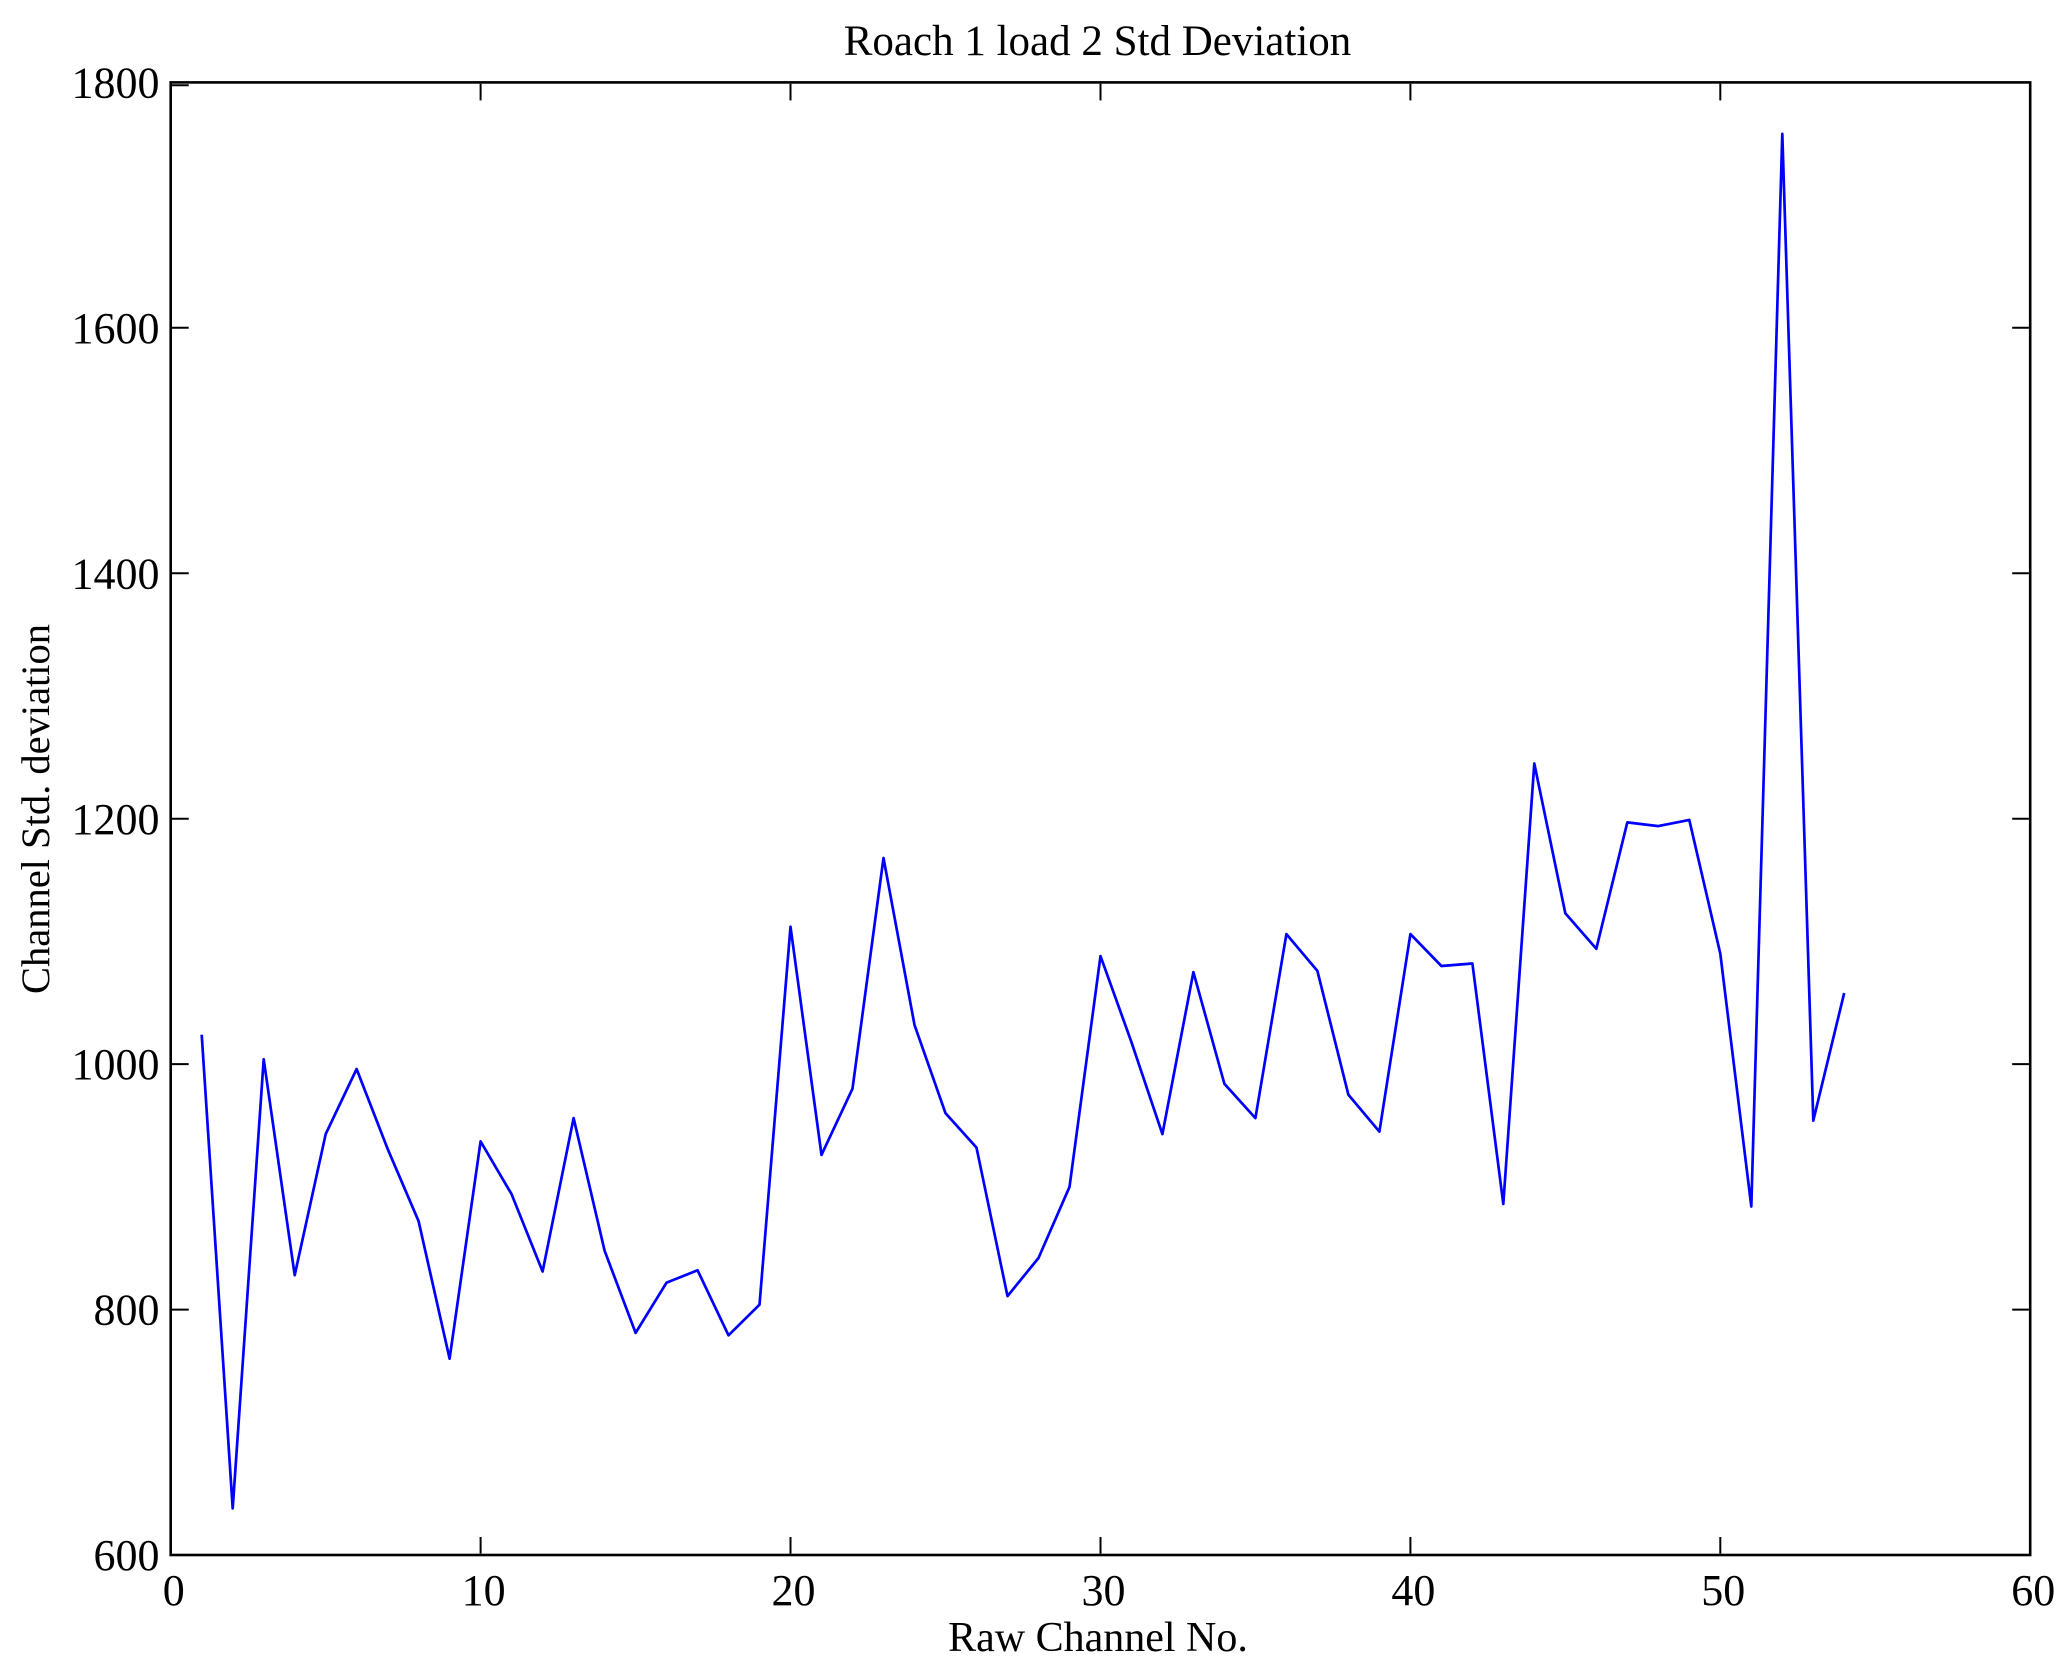 This screenshot has height=1671, width=2067. Describe the element at coordinates (2033, 1590) in the screenshot. I see `svg-text: 60` at that location.